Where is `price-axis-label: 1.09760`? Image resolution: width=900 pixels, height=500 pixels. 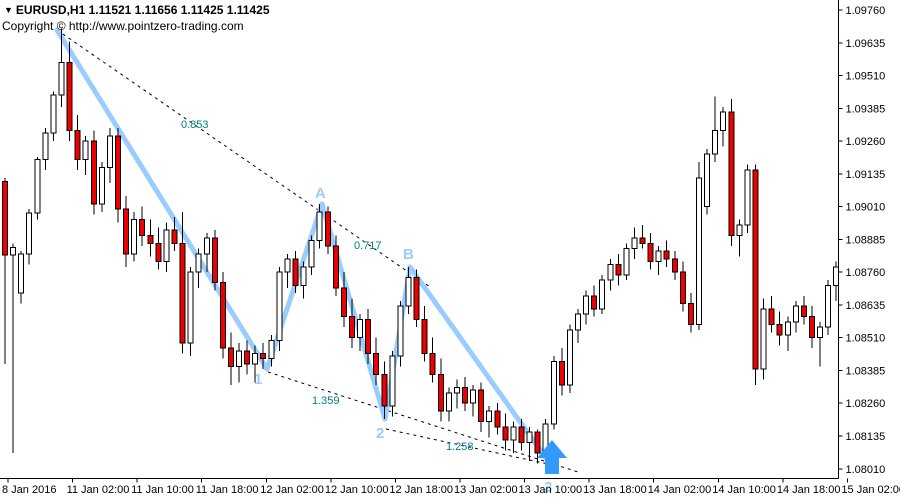 price-axis-label: 1.09760 is located at coordinates (866, 11).